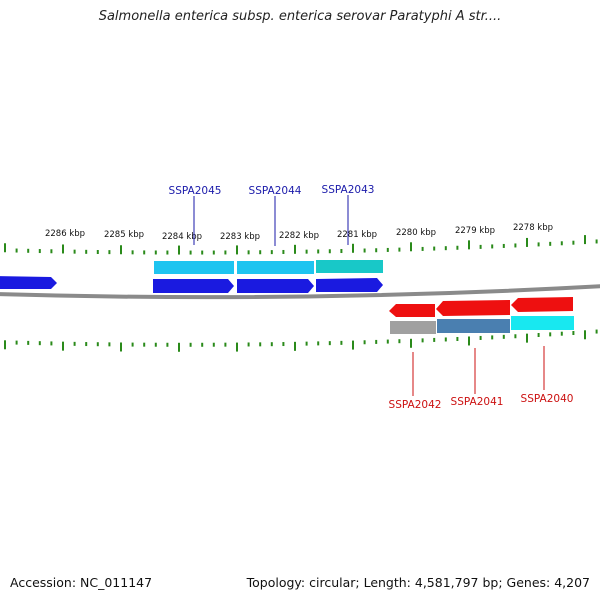 This screenshot has height=600, width=600. I want to click on accession-label: Accession: NC_011147, so click(81, 582).